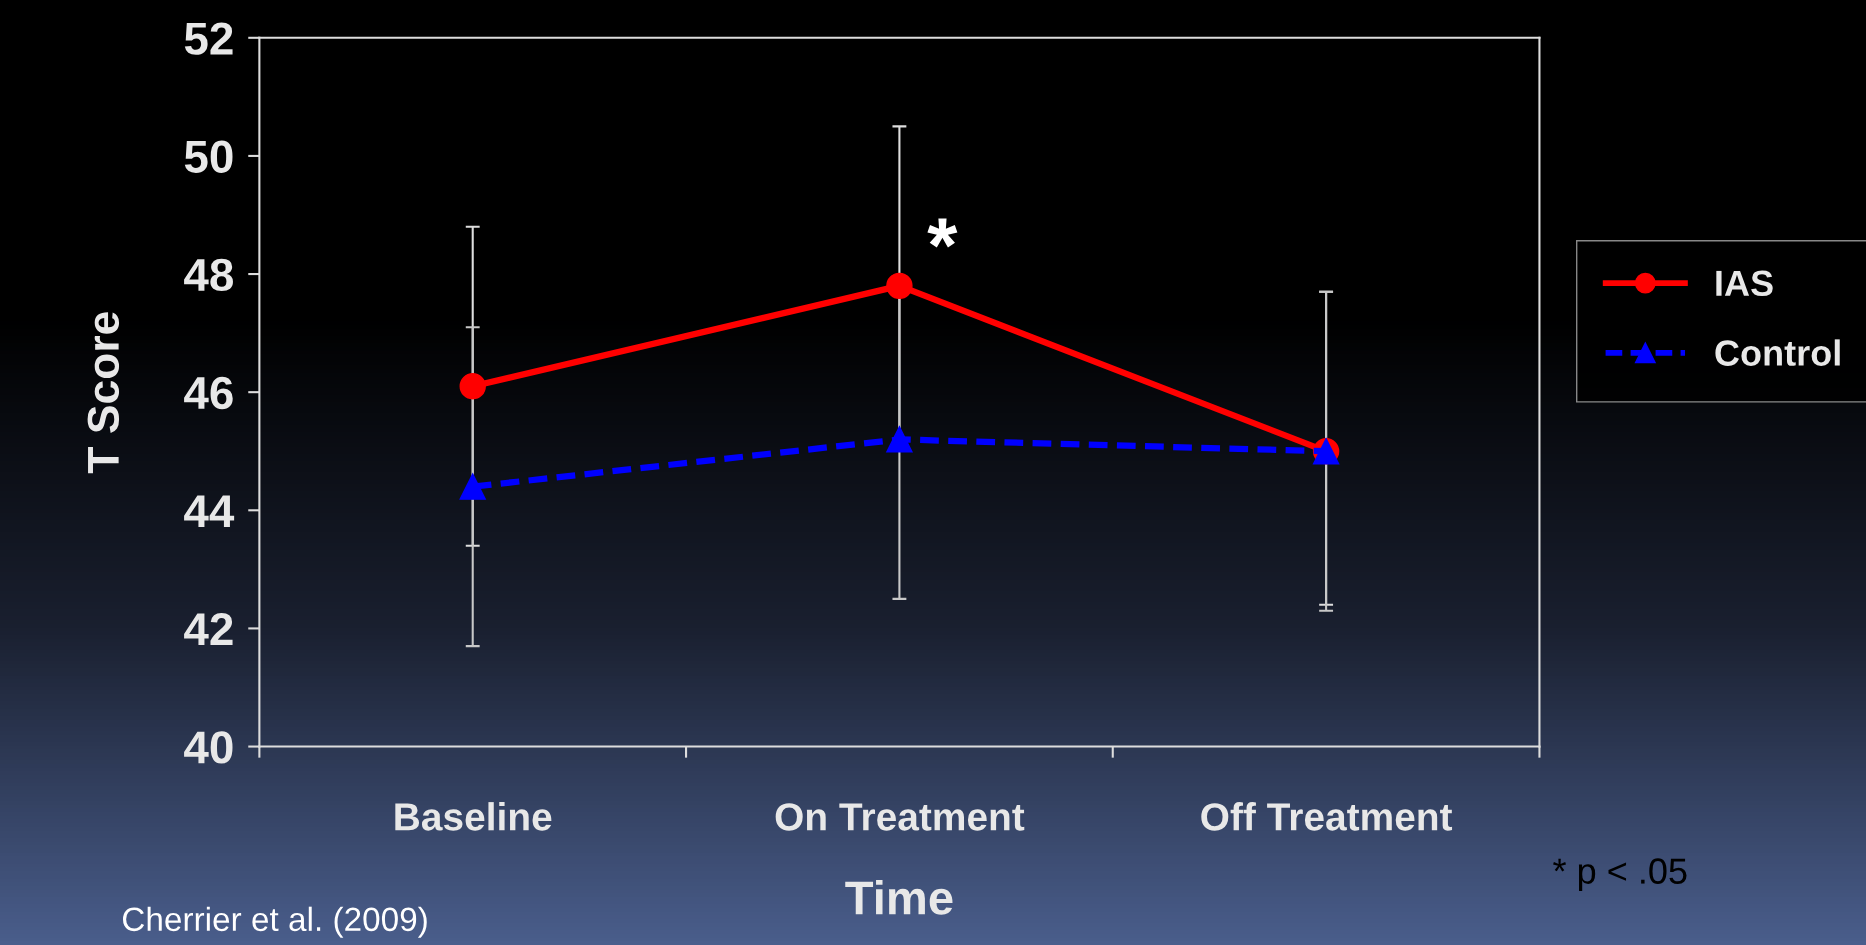 Image resolution: width=1866 pixels, height=945 pixels. I want to click on y-tick-label: 40, so click(208, 747).